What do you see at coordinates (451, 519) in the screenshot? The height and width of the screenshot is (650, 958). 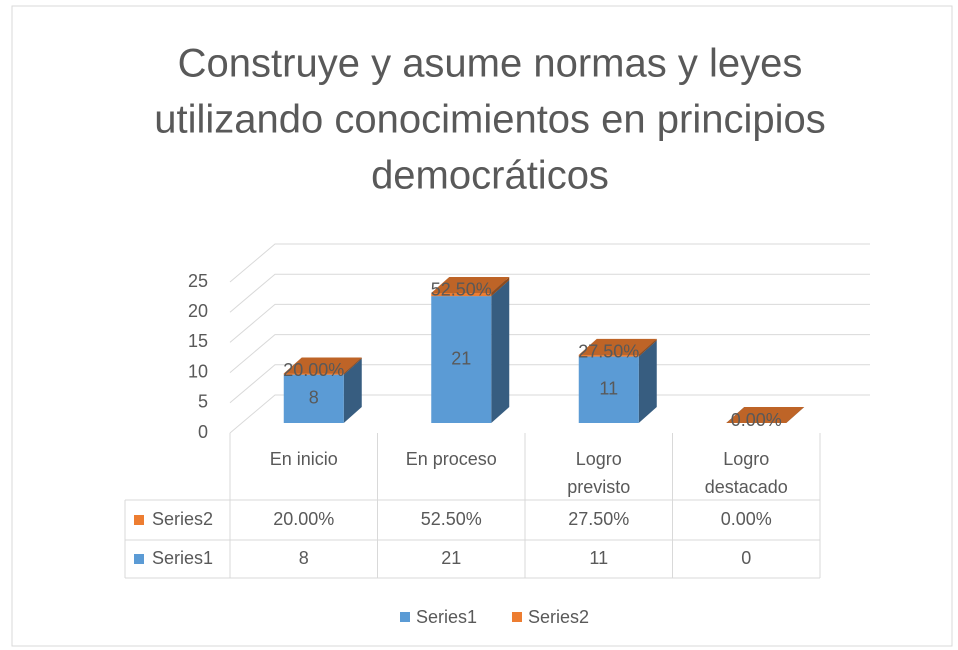 I see `table-cell: 52.50%` at bounding box center [451, 519].